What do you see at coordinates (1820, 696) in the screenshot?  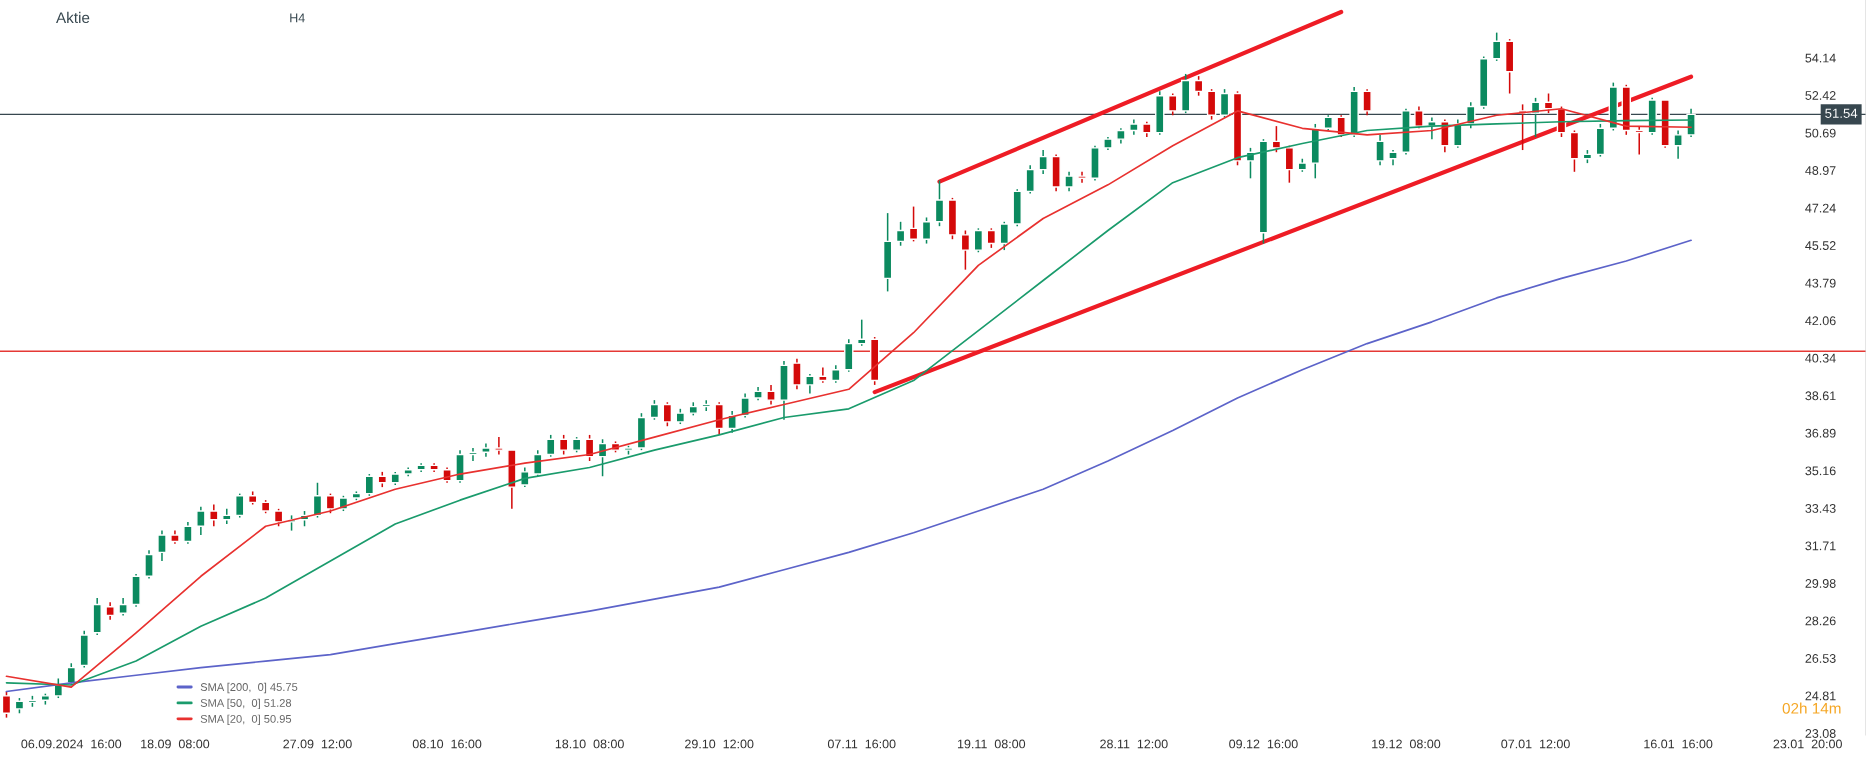 I see `y-tick-label: 24.81` at bounding box center [1820, 696].